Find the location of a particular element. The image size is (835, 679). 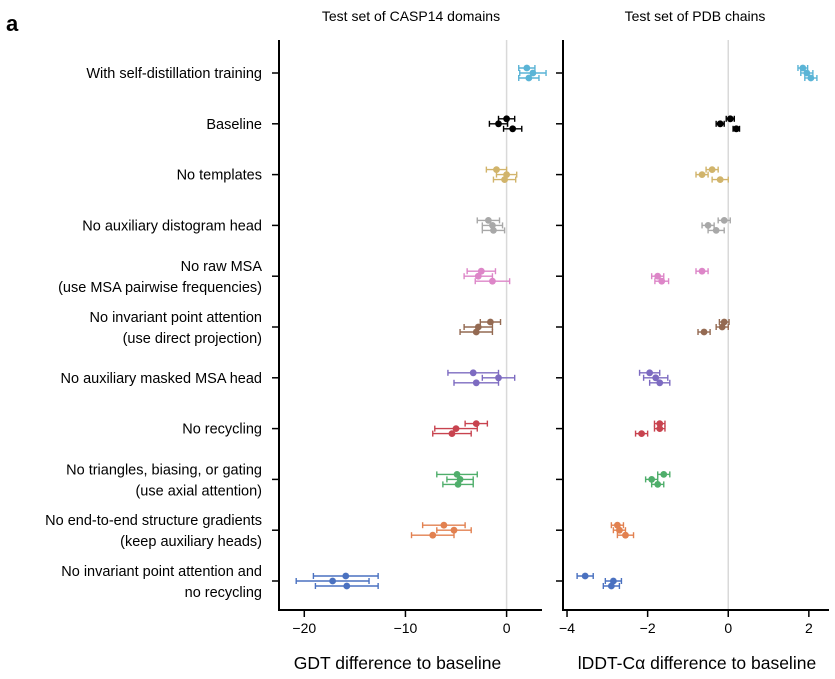

panel-letter: a is located at coordinates (12, 23).